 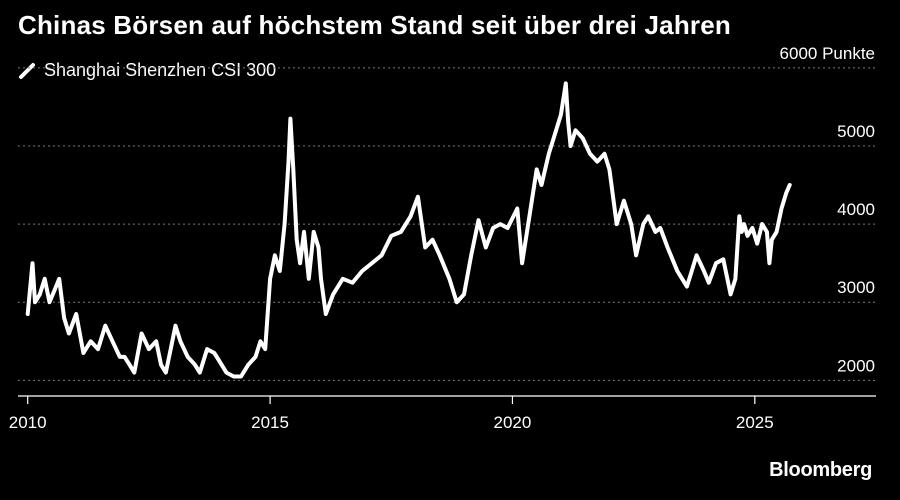 I want to click on y-tick-label: 3000, so click(x=856, y=287).